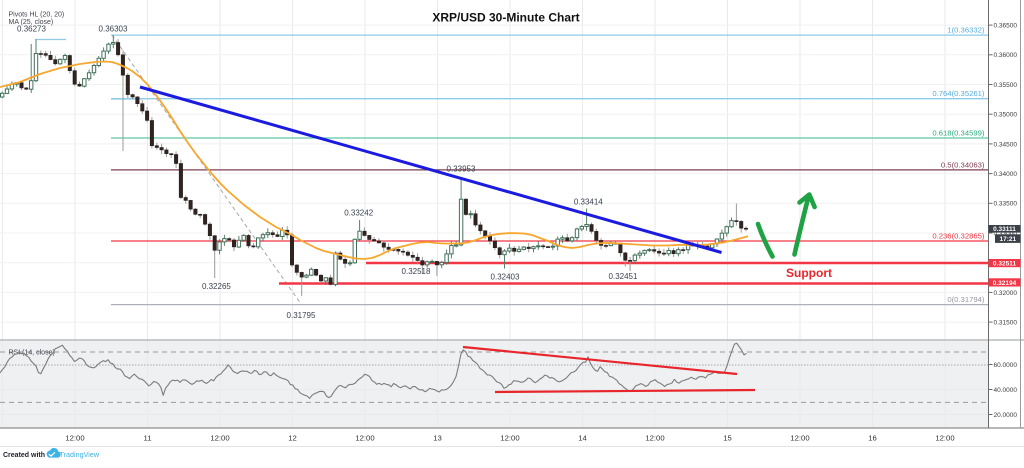  Describe the element at coordinates (505, 276) in the screenshot. I see `svg-text: 0.32403` at that location.